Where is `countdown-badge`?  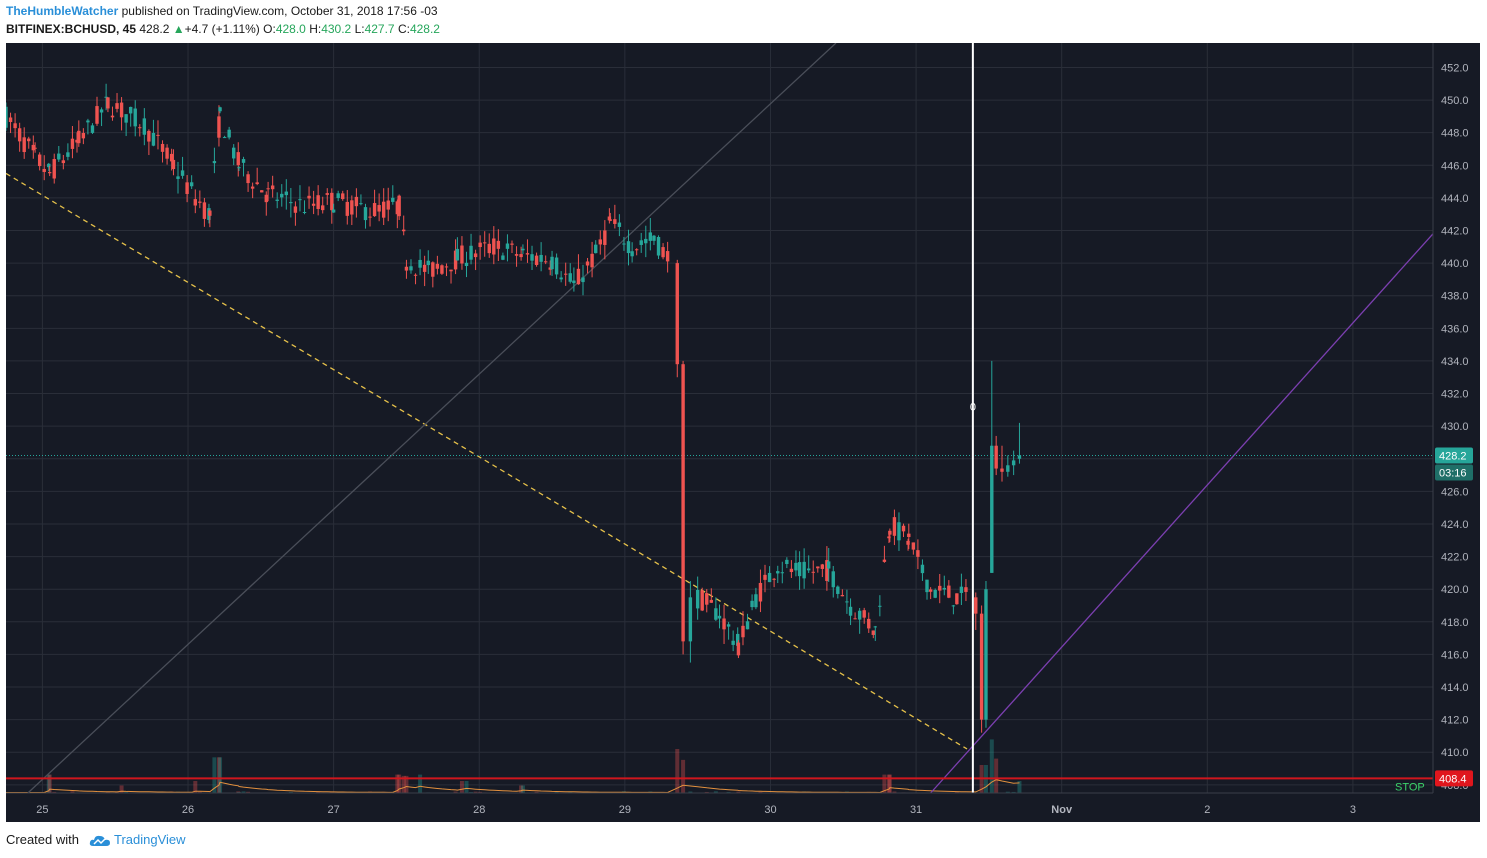
countdown-badge is located at coordinates (1454, 472).